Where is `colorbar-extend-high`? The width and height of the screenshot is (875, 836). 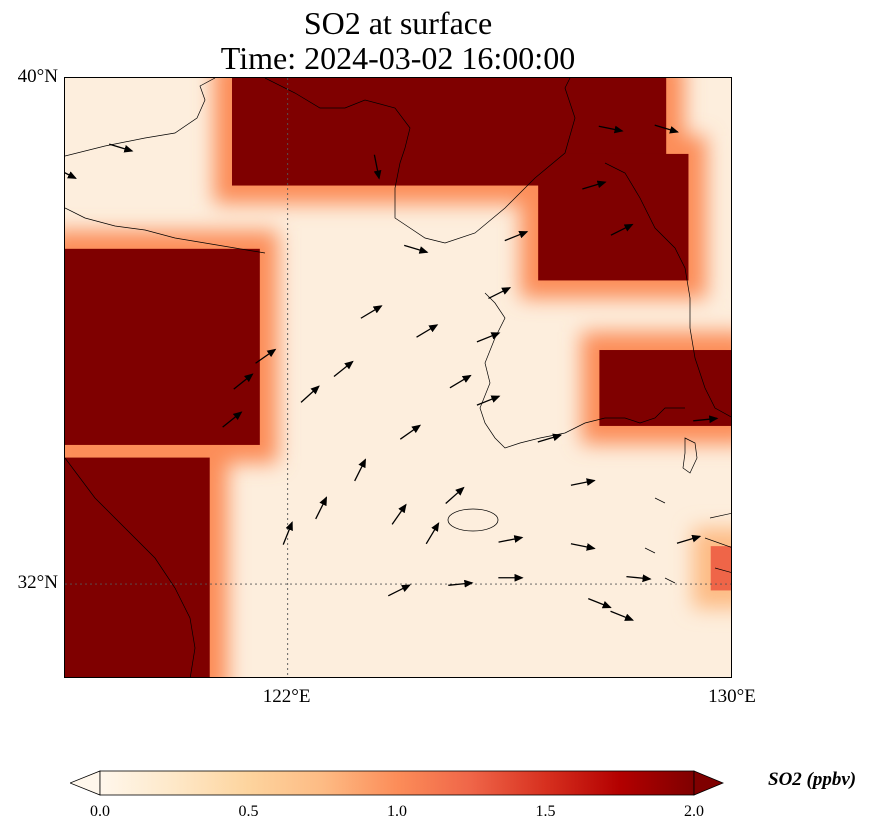
colorbar-extend-high is located at coordinates (708, 783).